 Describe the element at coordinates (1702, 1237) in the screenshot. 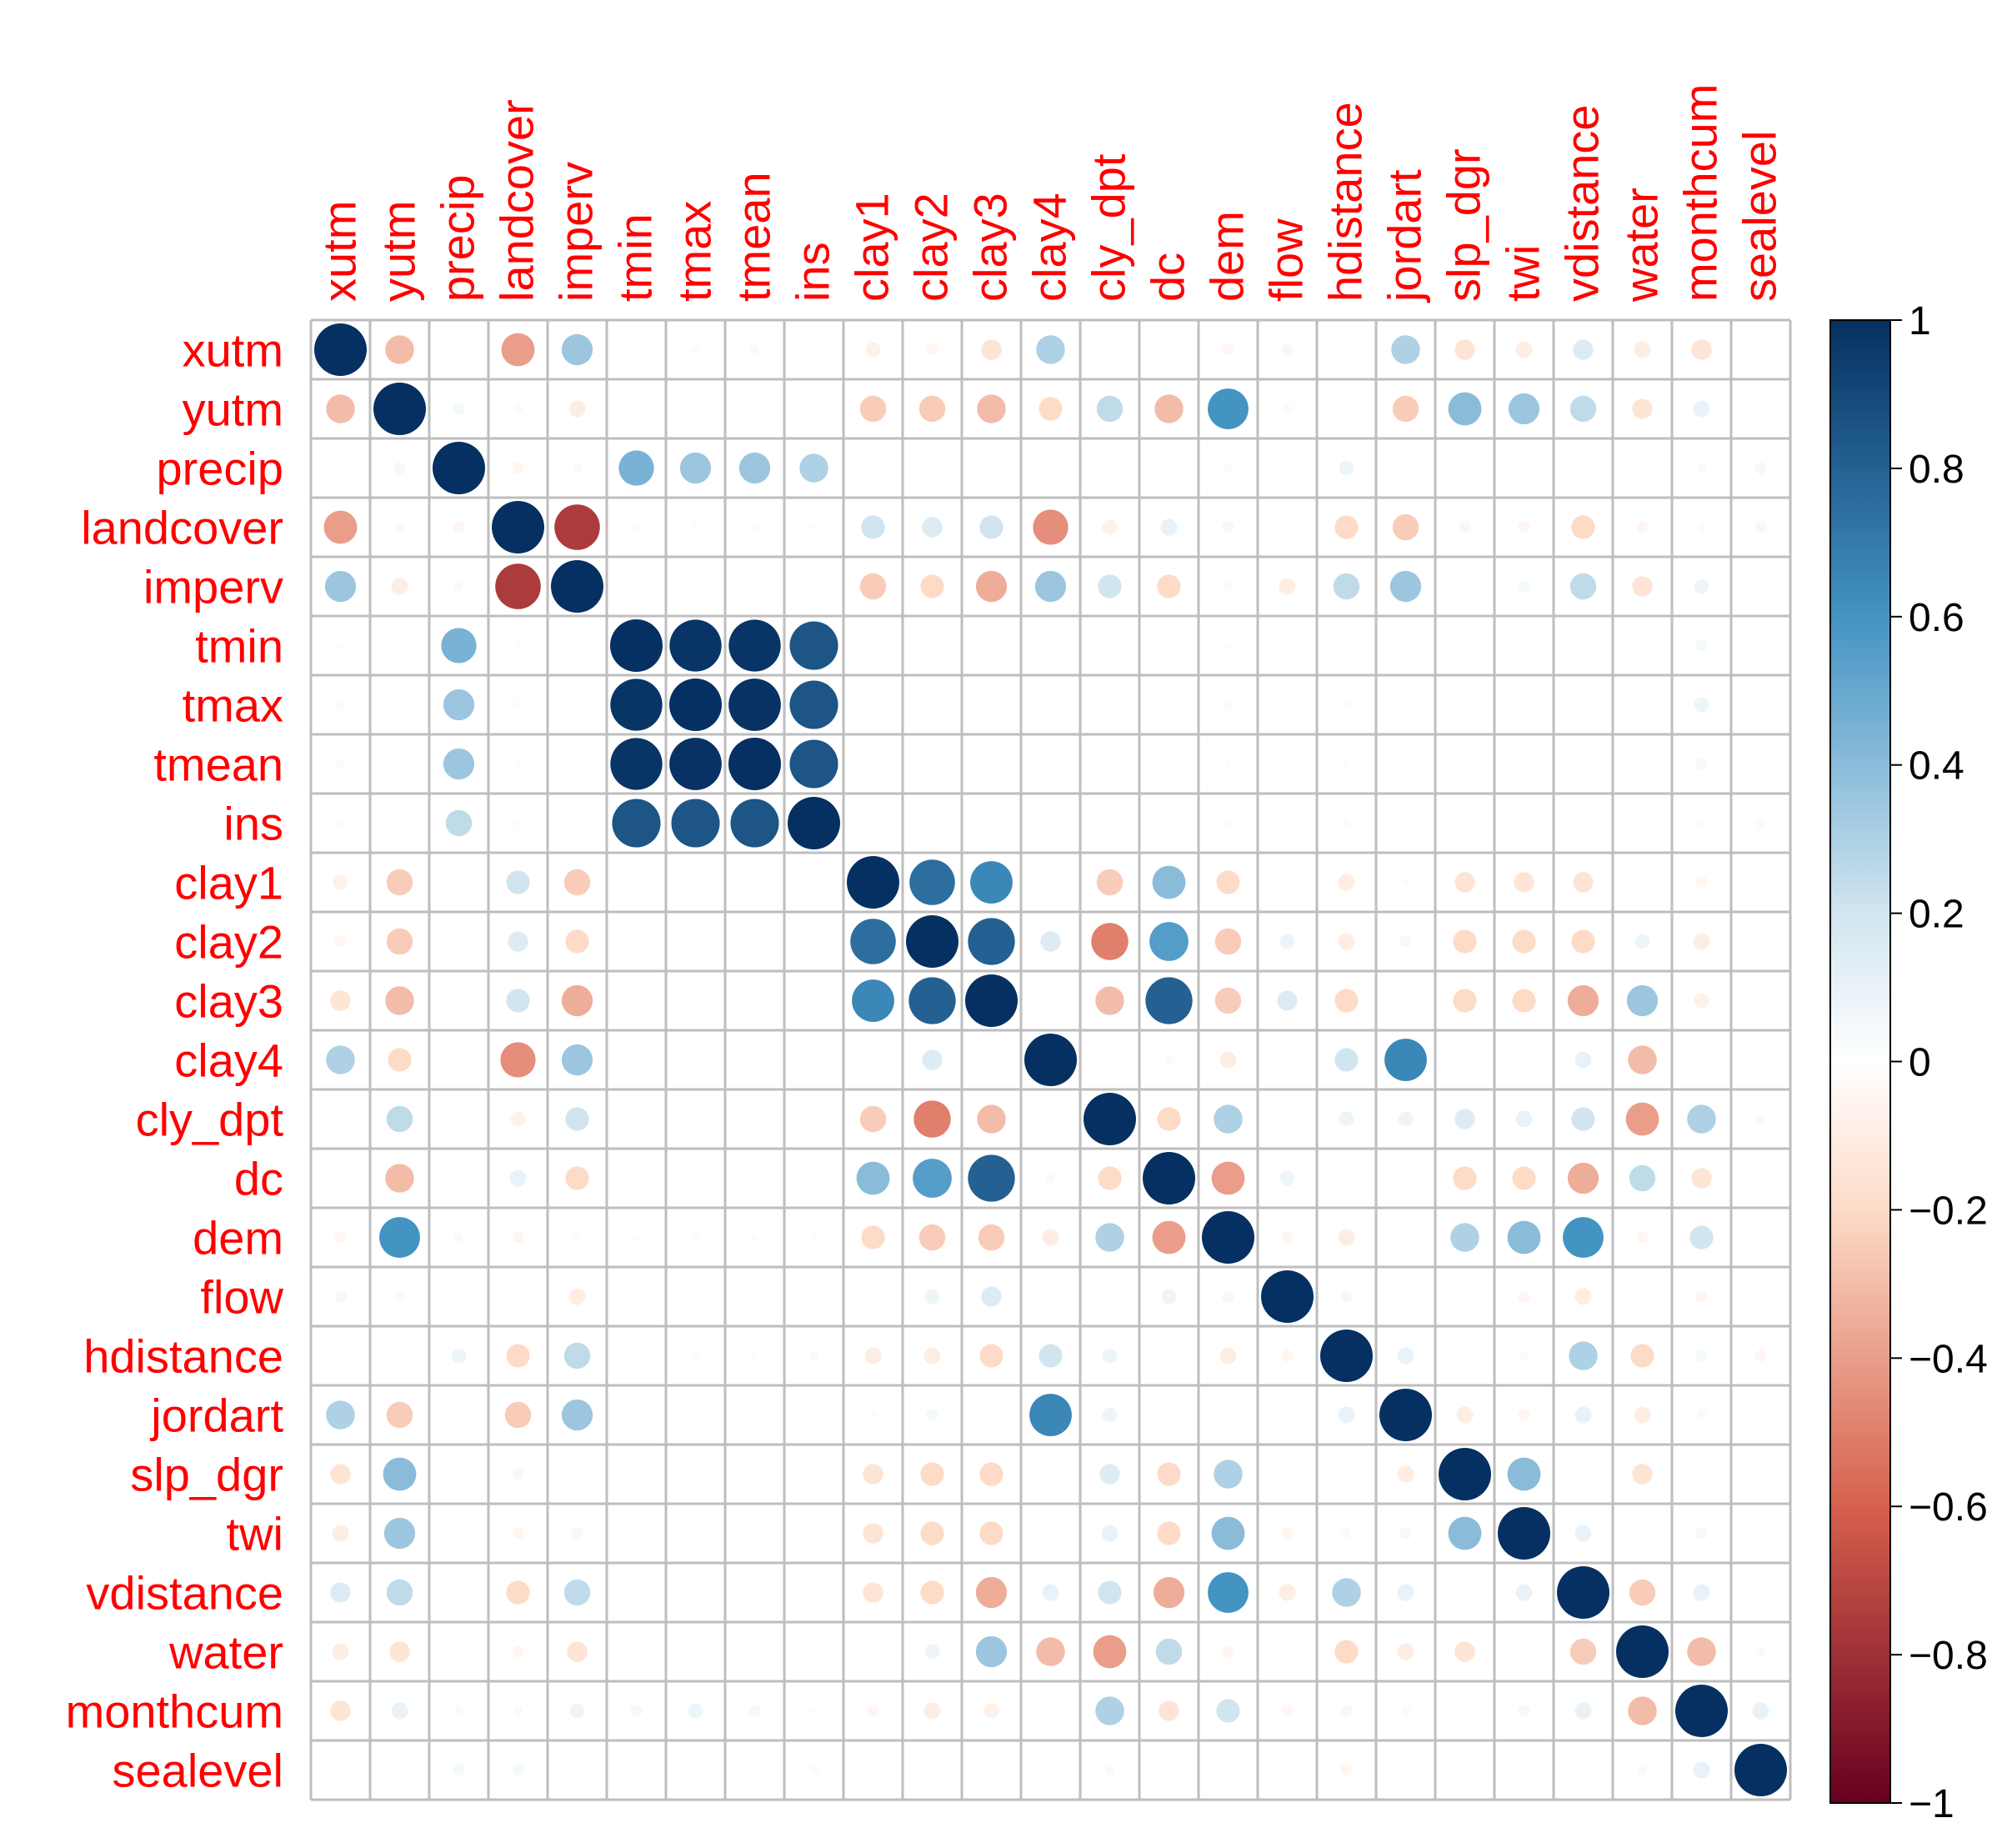

I see `corr-cell-dem-monthcum` at that location.